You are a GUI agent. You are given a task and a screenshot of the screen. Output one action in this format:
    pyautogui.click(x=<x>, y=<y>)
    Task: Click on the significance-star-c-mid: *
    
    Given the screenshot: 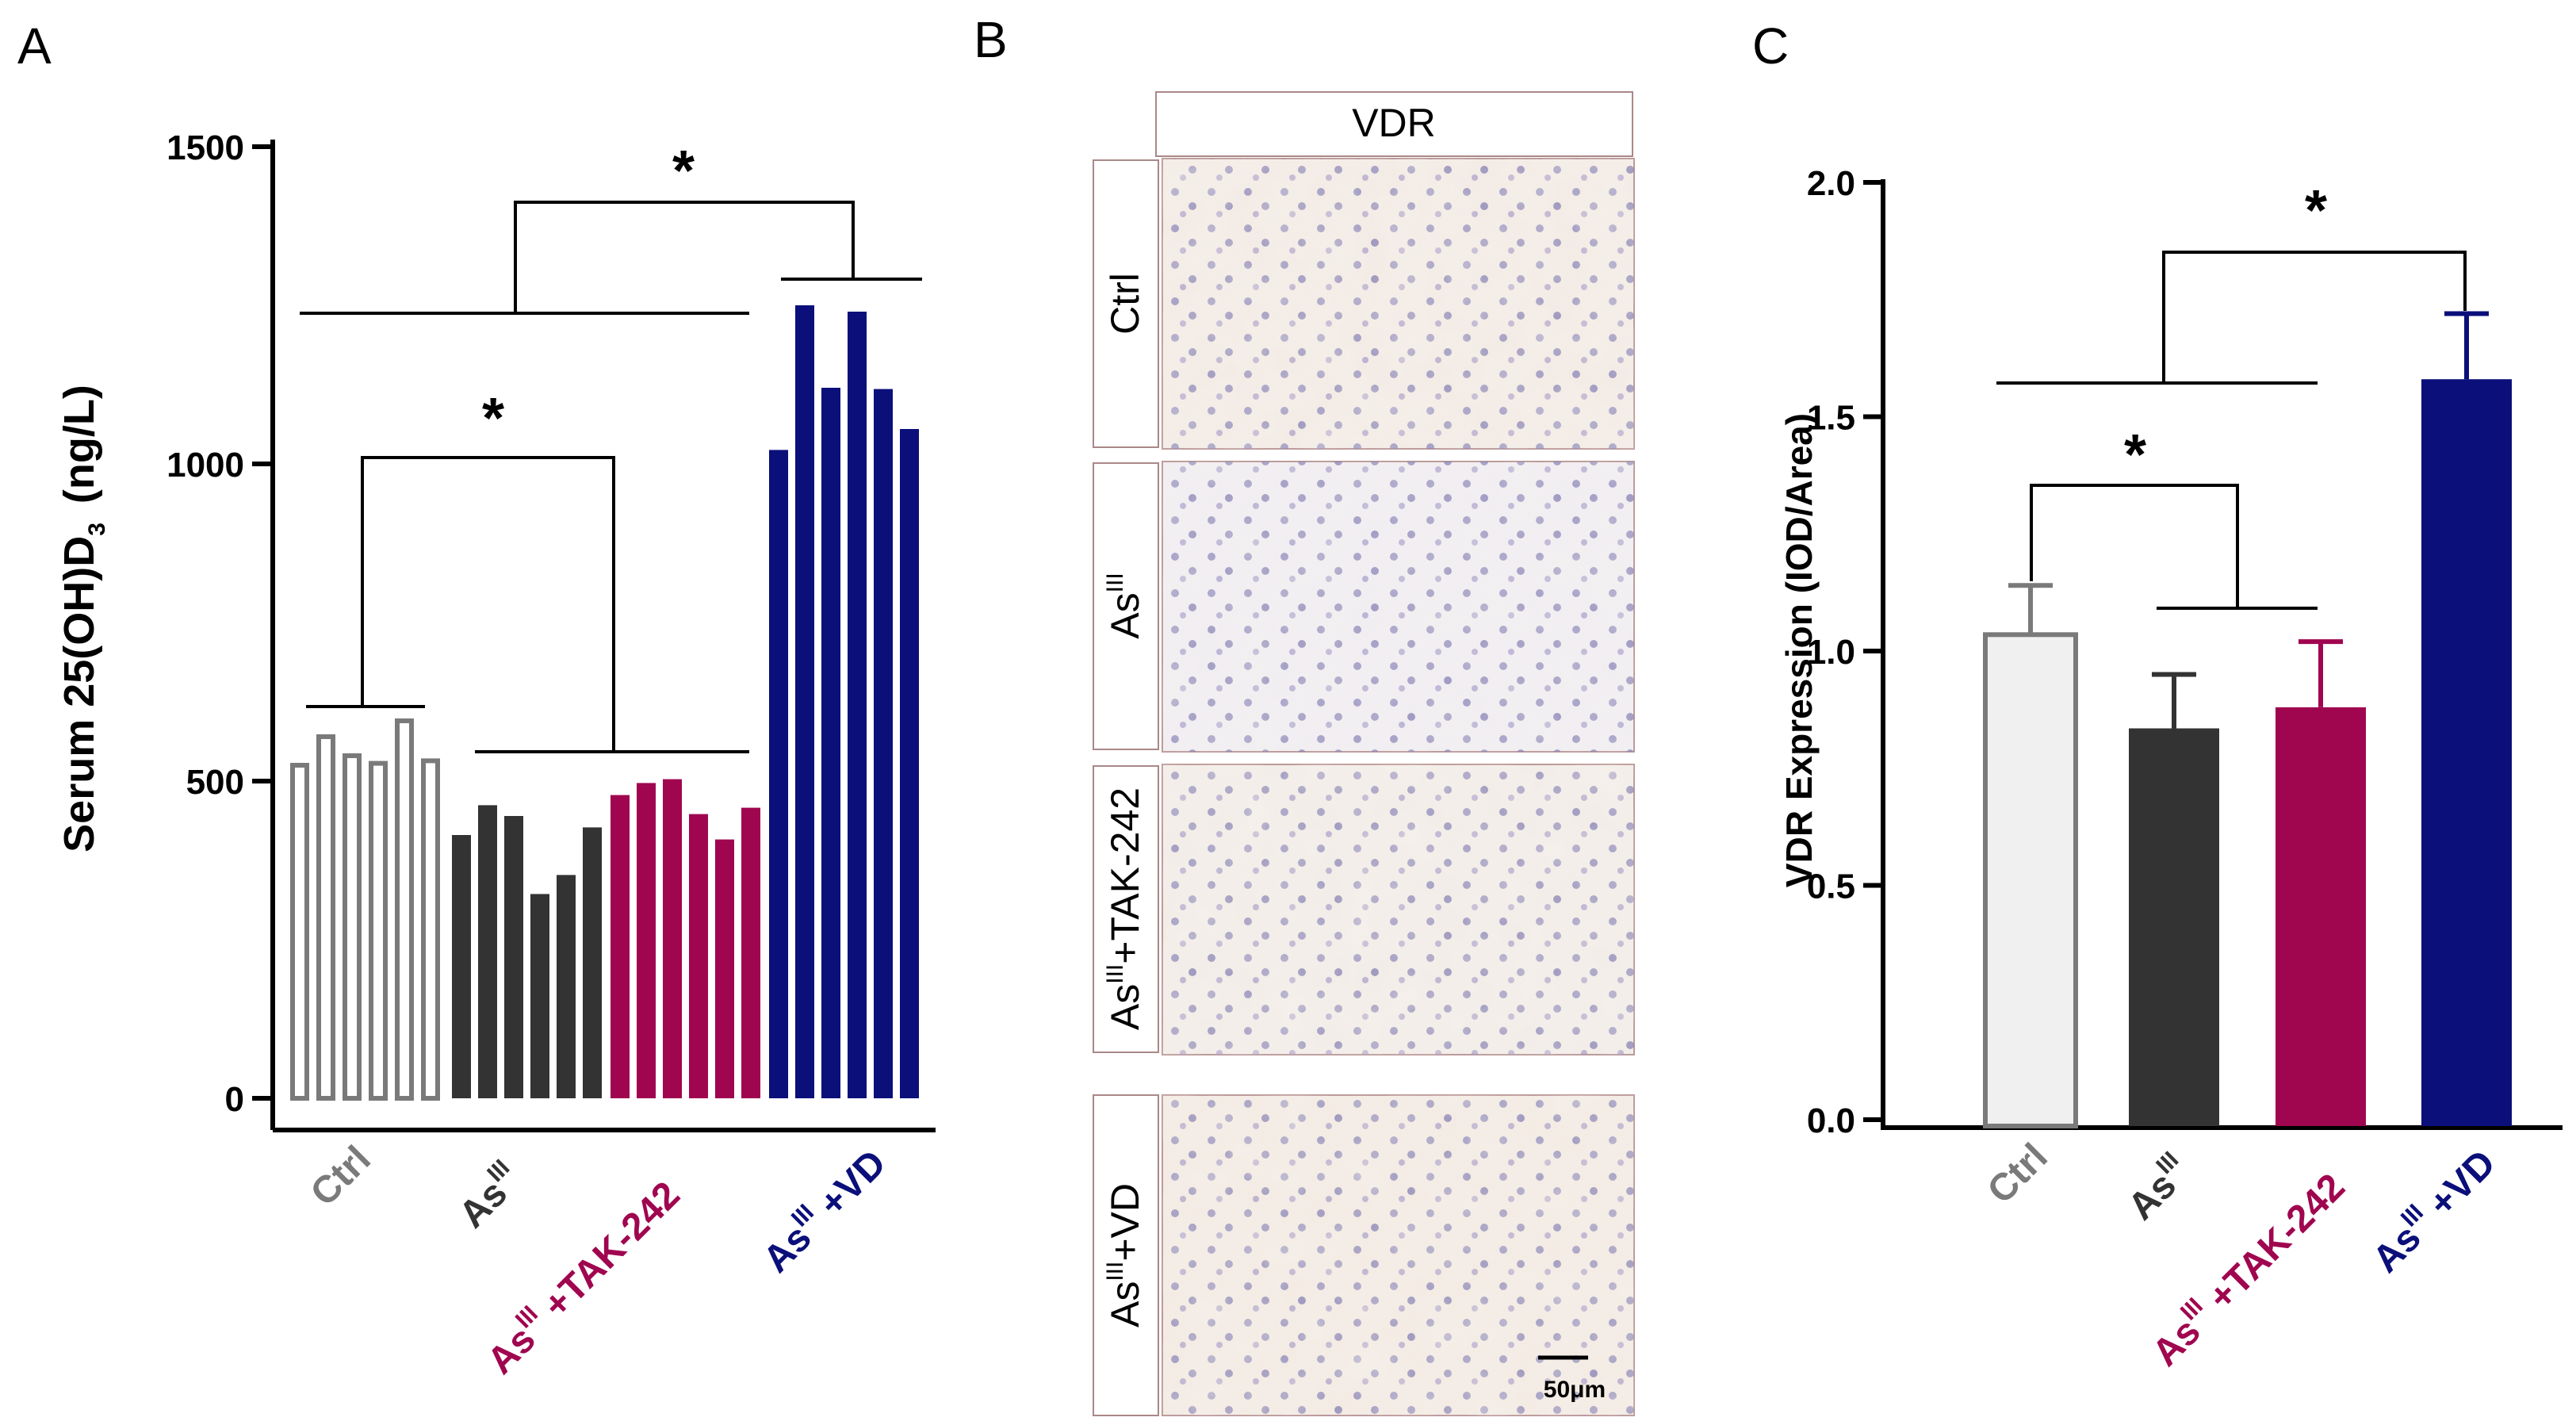 What is the action you would take?
    pyautogui.click(x=2135, y=455)
    